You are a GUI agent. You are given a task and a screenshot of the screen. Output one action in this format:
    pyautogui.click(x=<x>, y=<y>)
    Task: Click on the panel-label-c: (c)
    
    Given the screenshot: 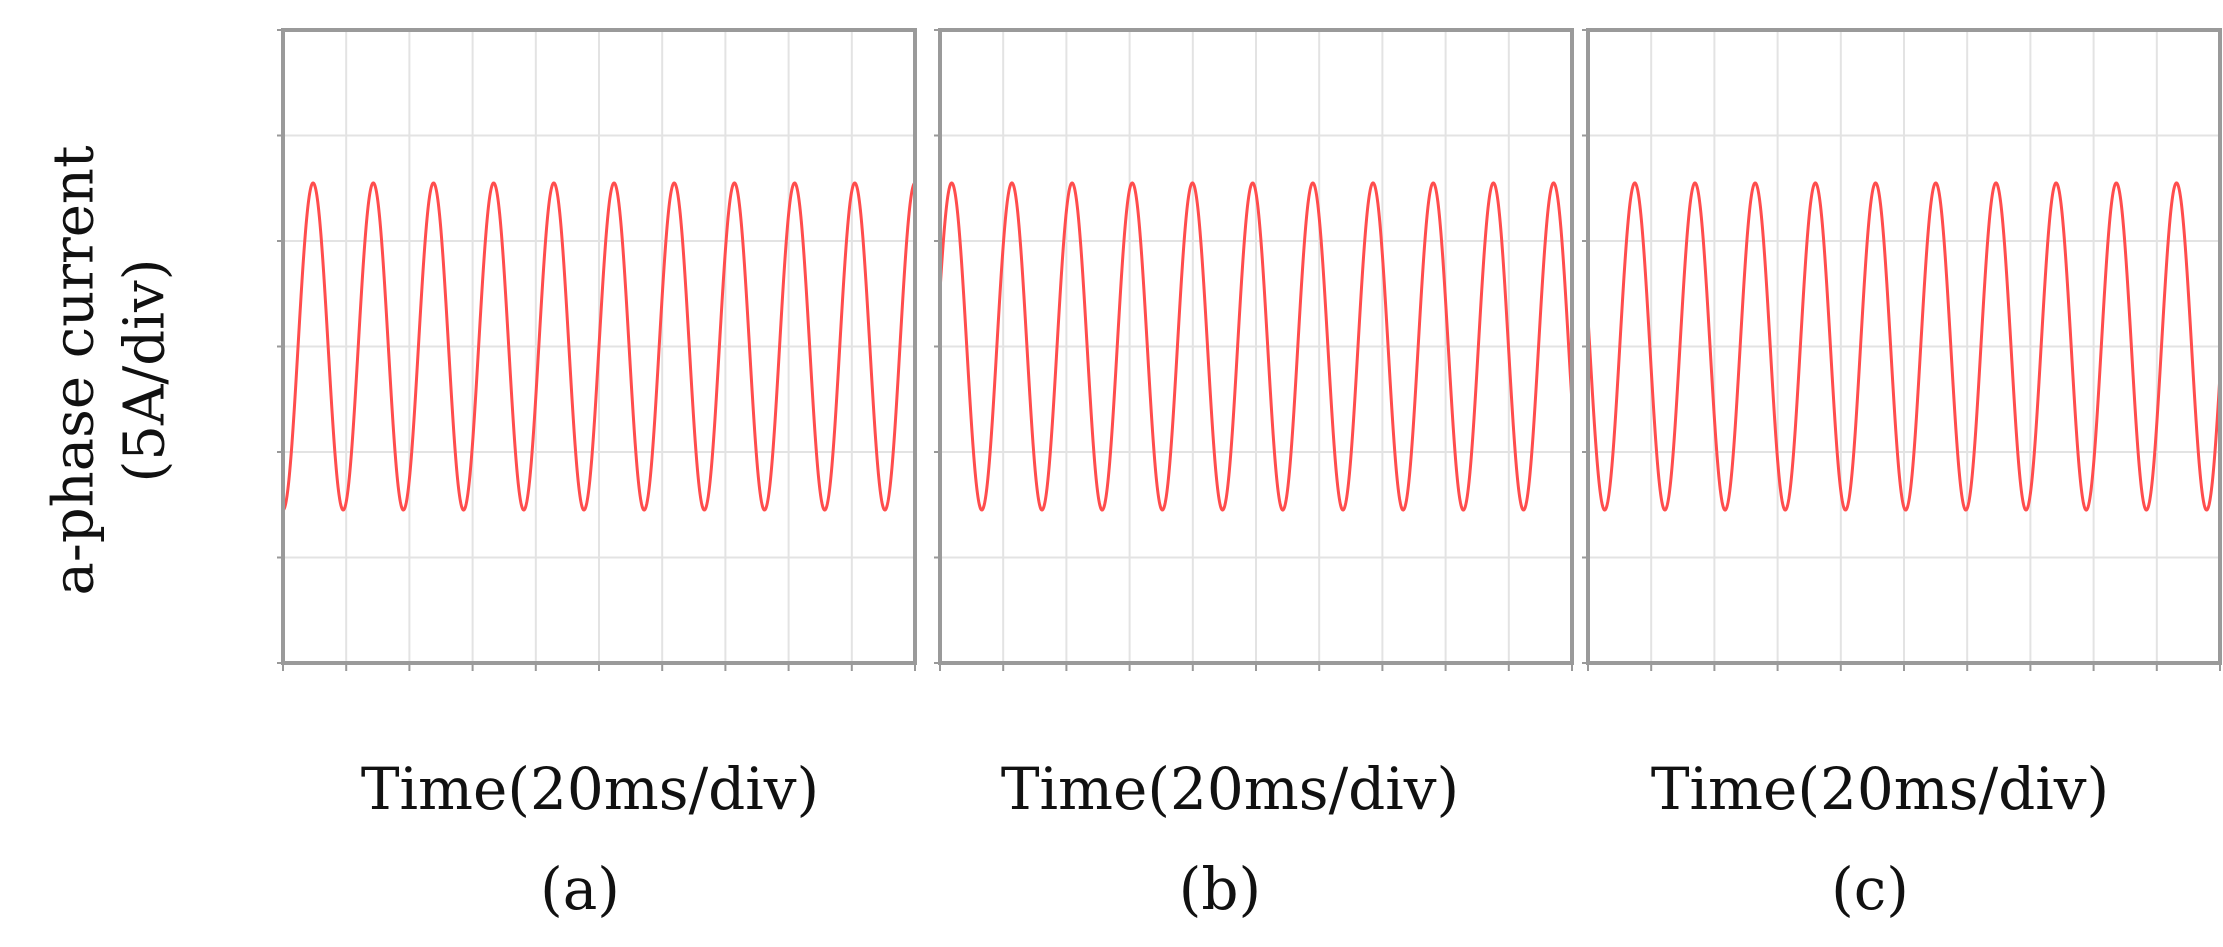 What is the action you would take?
    pyautogui.click(x=1870, y=889)
    